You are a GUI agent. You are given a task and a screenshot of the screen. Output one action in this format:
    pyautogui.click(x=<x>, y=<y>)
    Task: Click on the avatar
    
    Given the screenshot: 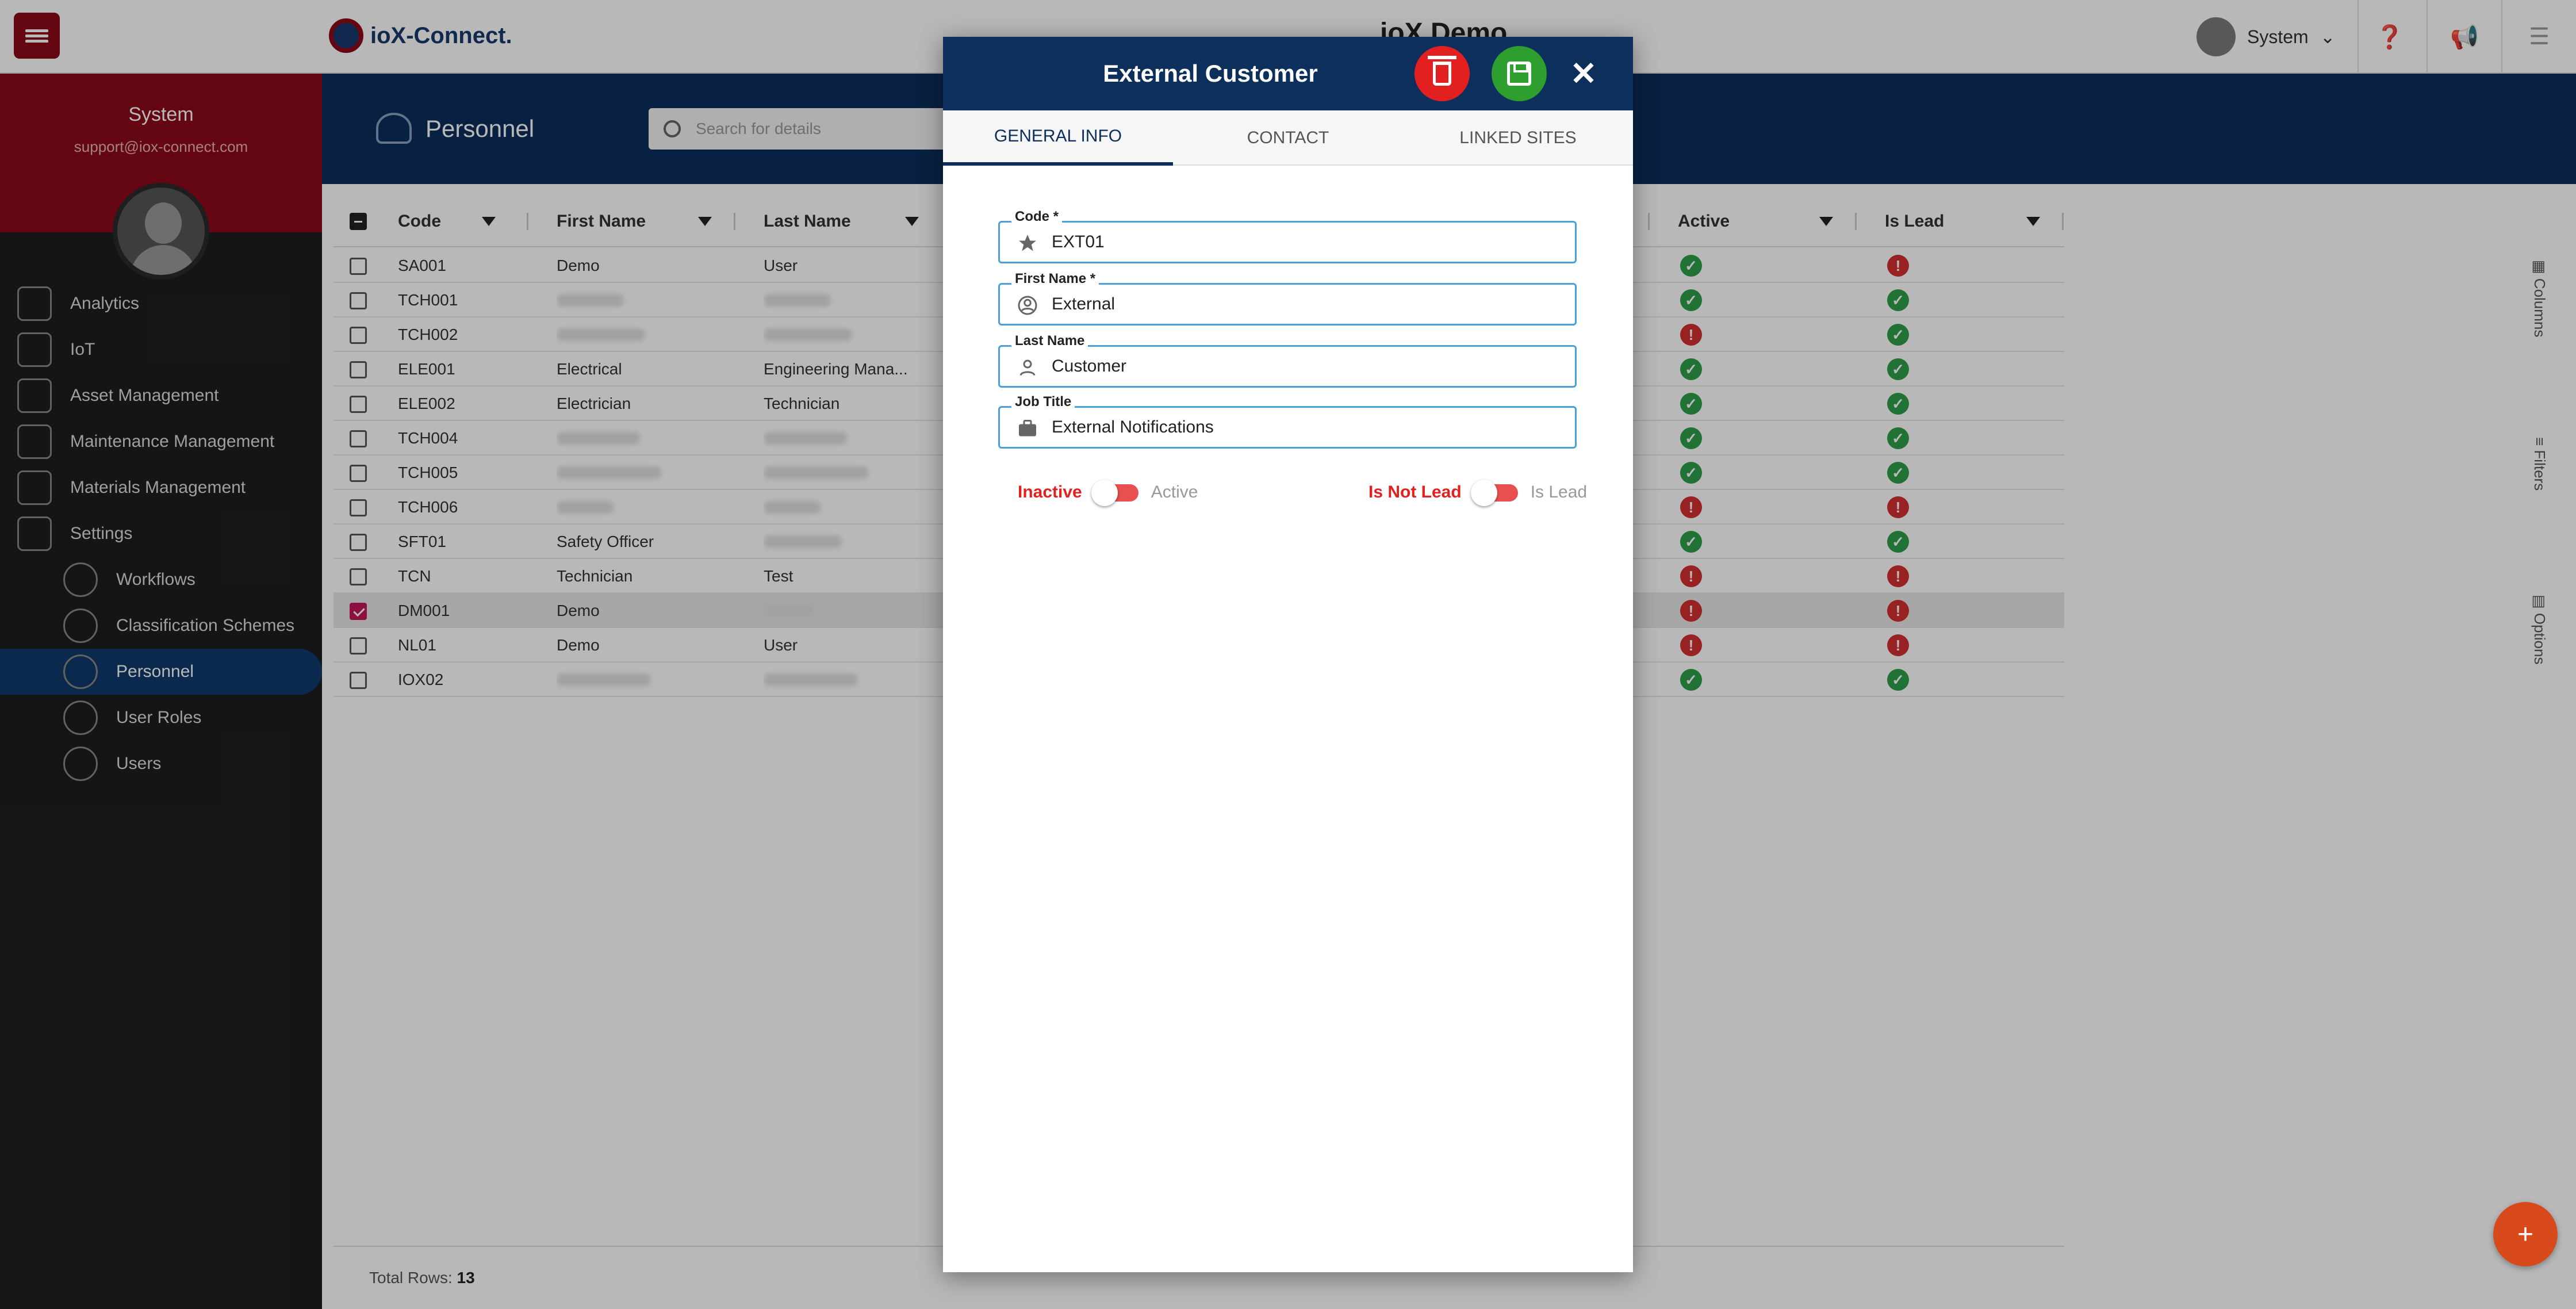 What is the action you would take?
    pyautogui.click(x=2216, y=36)
    